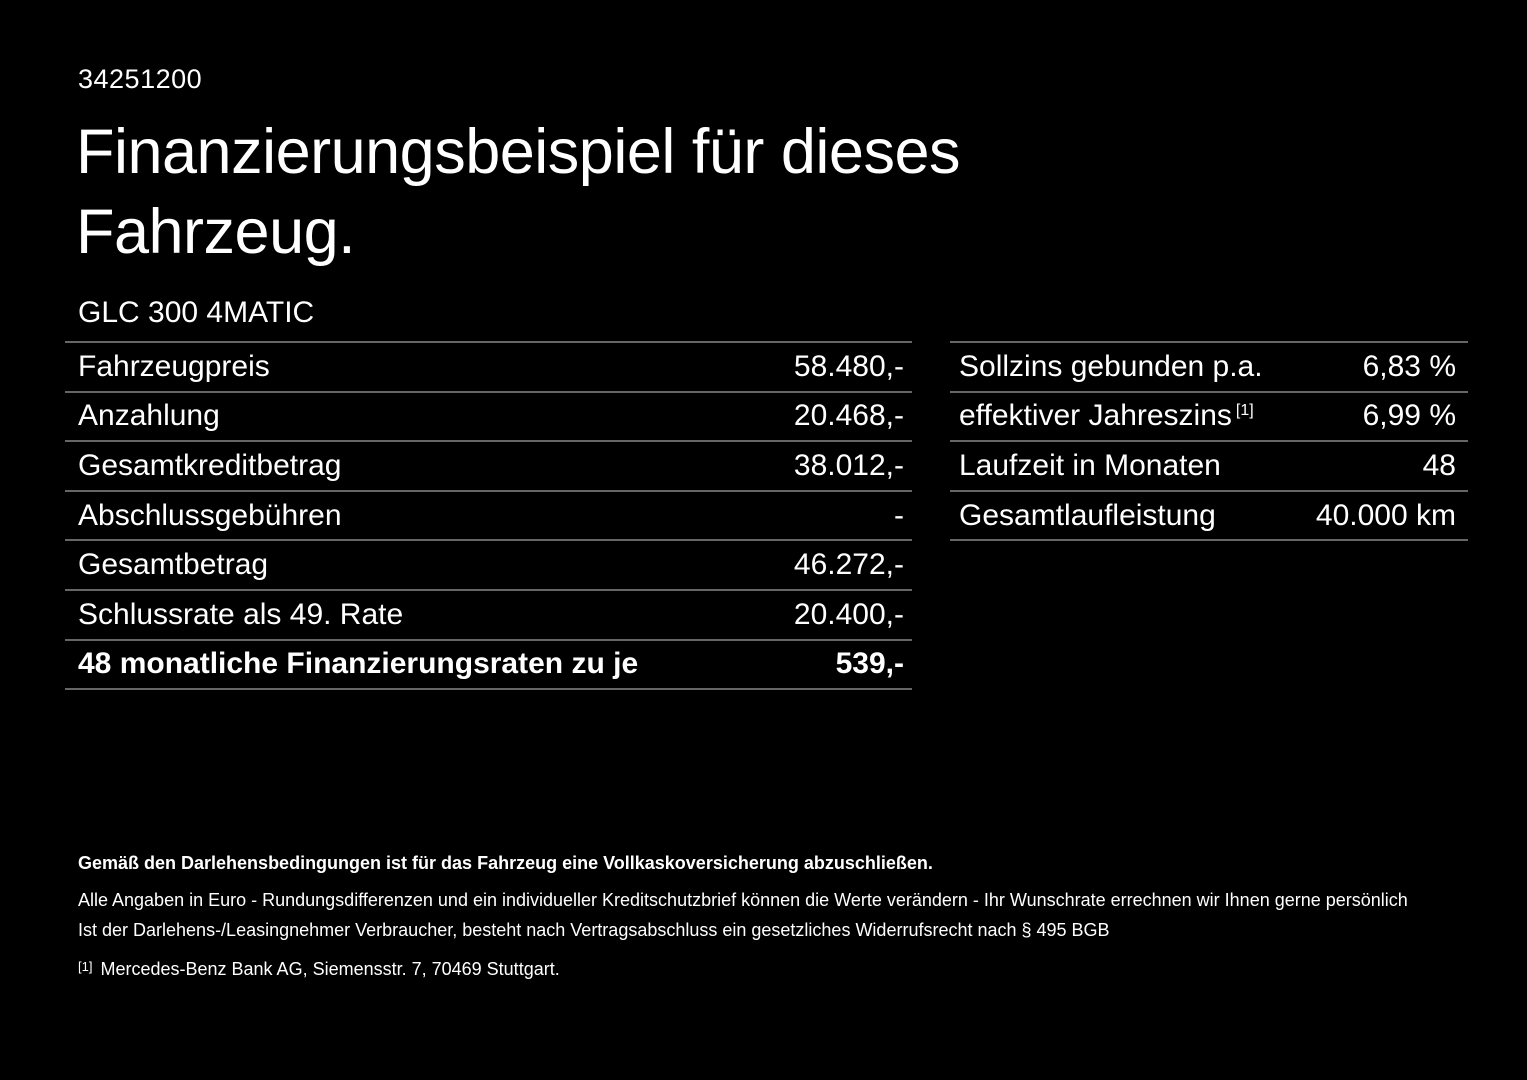 This screenshot has height=1080, width=1527. What do you see at coordinates (488, 564) in the screenshot?
I see `table-row: Gesamtbetrag 46.272,-` at bounding box center [488, 564].